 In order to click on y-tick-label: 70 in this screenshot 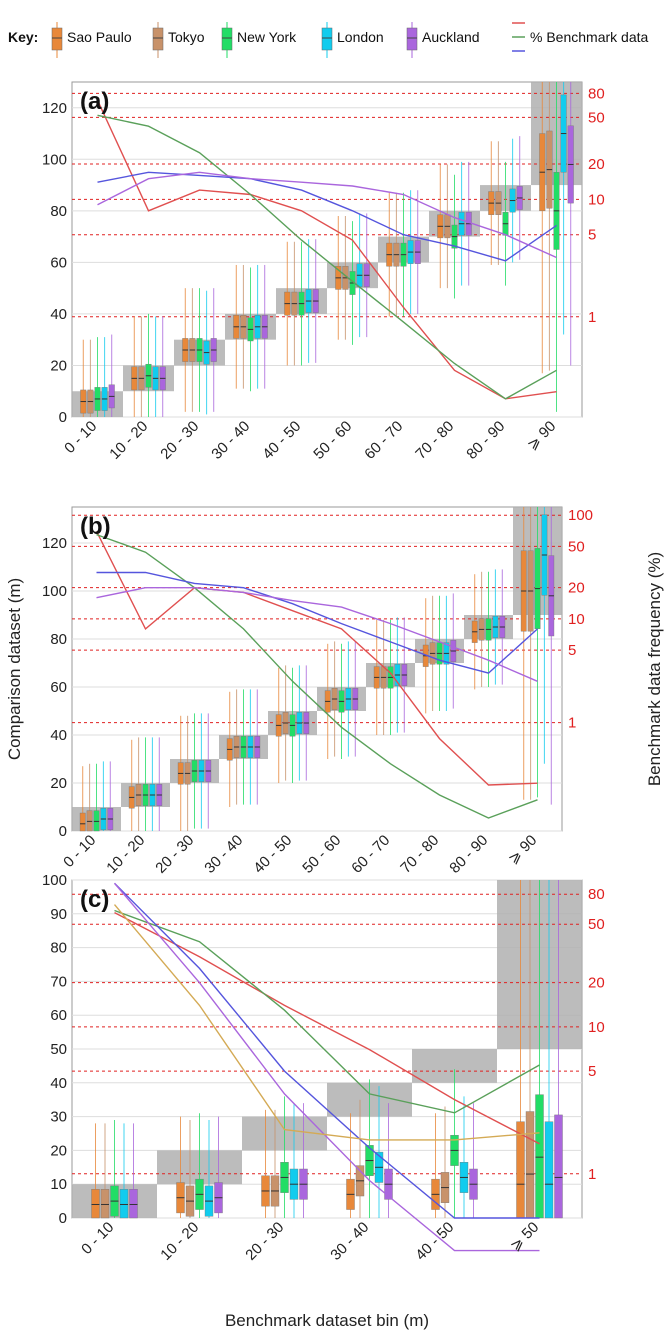, I will do `click(58, 981)`.